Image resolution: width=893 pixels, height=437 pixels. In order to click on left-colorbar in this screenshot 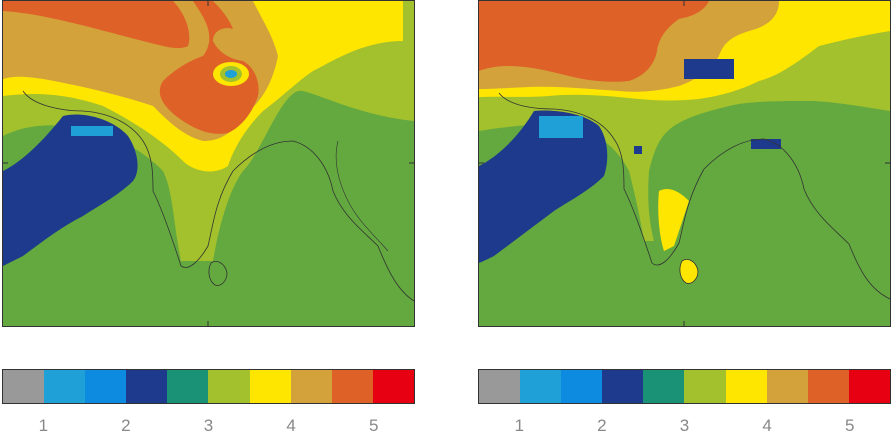, I will do `click(208, 386)`.